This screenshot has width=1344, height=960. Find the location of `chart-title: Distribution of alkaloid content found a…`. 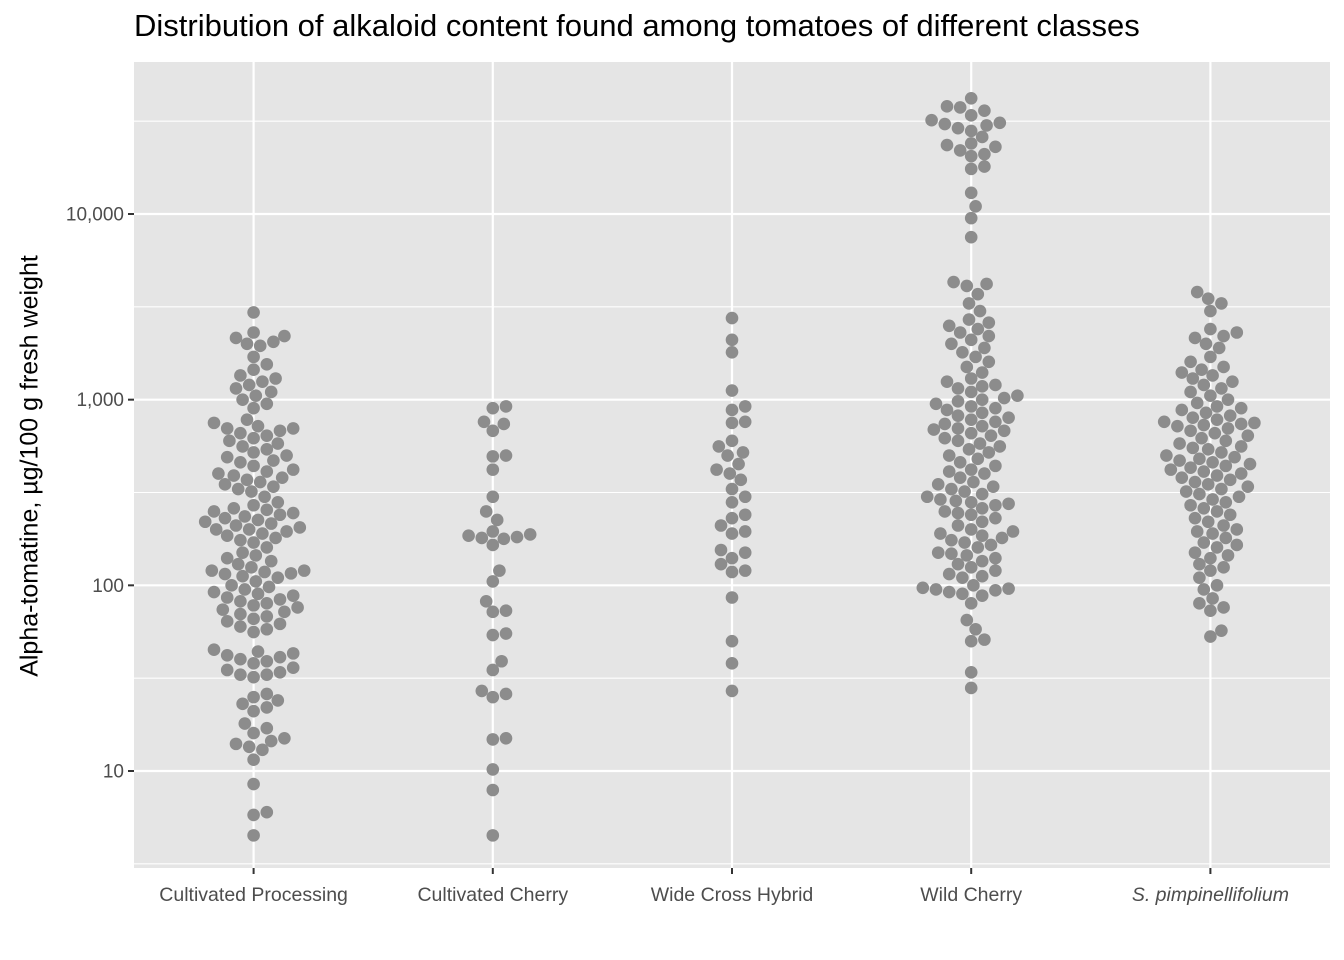

chart-title: Distribution of alkaloid content found a… is located at coordinates (637, 25).